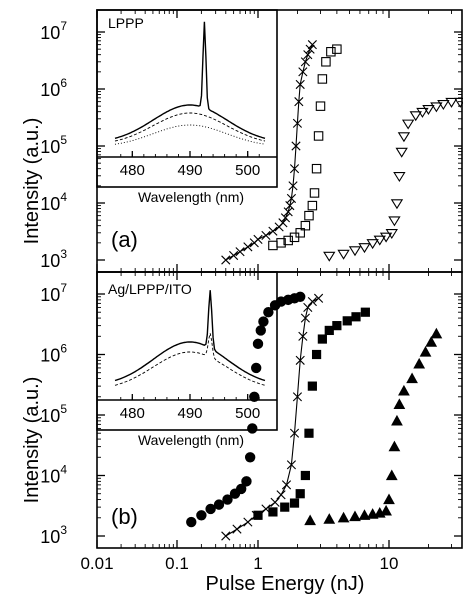 This screenshot has height=601, width=463. Describe the element at coordinates (190, 80) in the screenshot. I see `inset-spectrum-high` at that location.